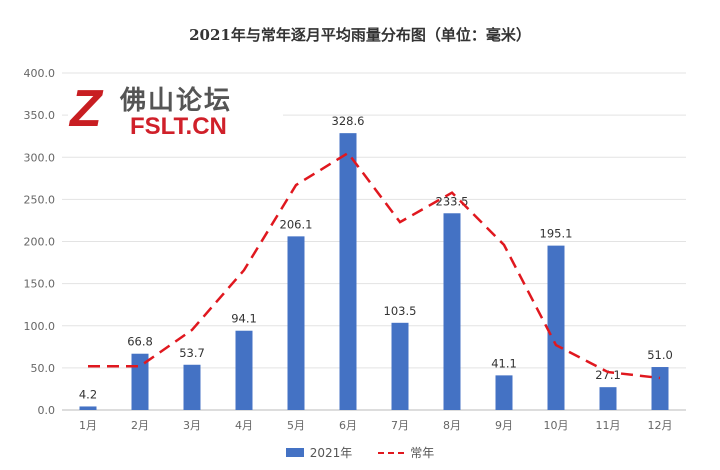 This screenshot has height=470, width=720. I want to click on x-tick-label: 7月, so click(400, 425).